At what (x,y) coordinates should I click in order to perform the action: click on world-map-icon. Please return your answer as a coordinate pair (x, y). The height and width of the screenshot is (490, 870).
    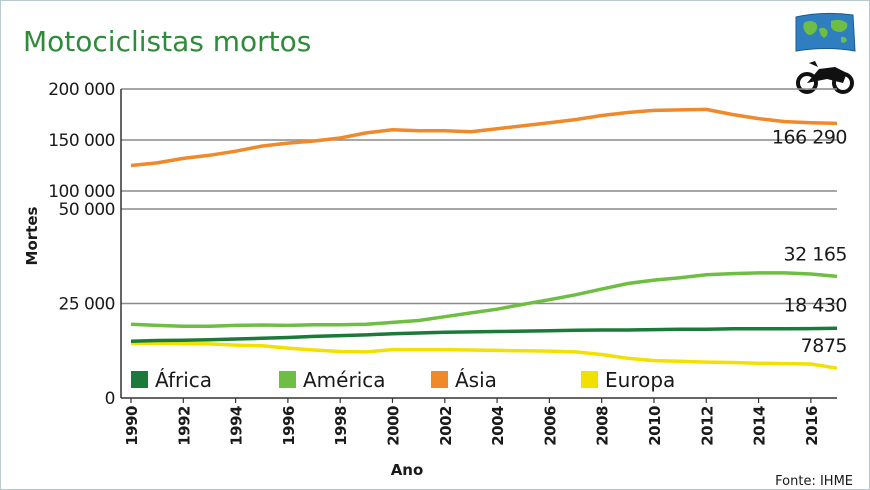
    Looking at the image, I should click on (825, 32).